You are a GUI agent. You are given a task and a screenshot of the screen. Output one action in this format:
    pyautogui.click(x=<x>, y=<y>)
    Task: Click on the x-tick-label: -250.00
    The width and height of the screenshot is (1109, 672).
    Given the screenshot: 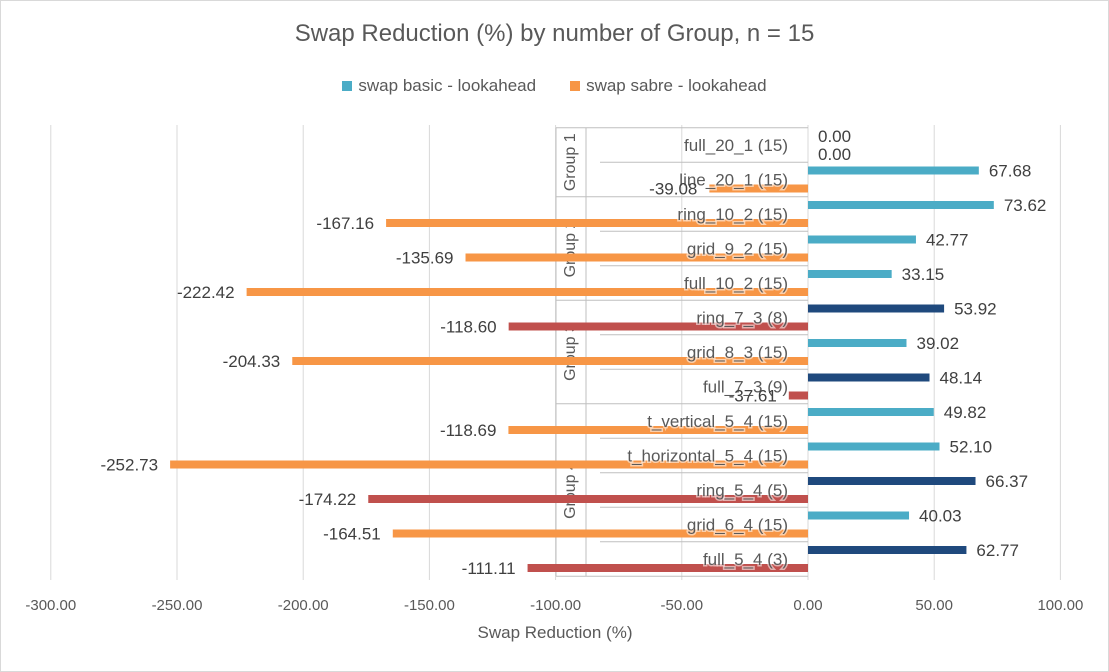 What is the action you would take?
    pyautogui.click(x=177, y=605)
    